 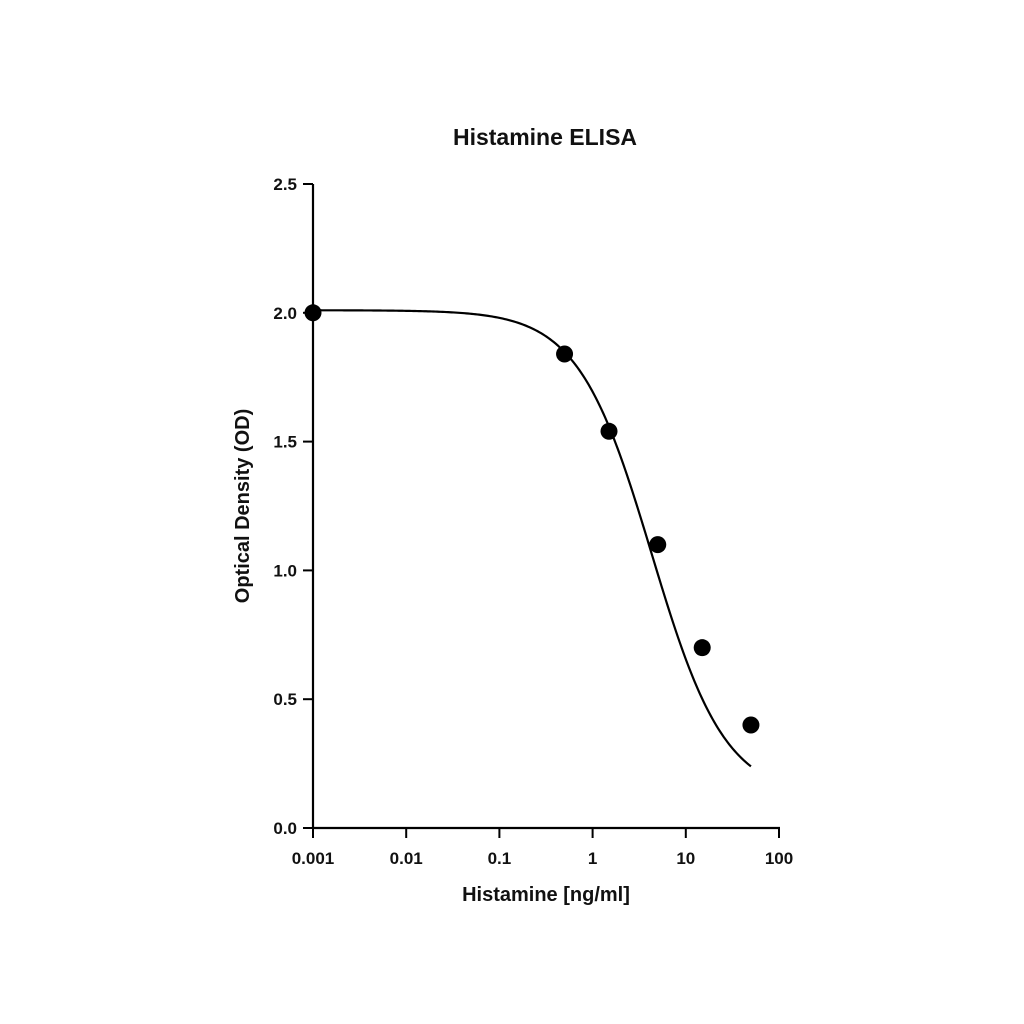 I want to click on y-axis-title: Optical Density (OD), so click(x=243, y=506).